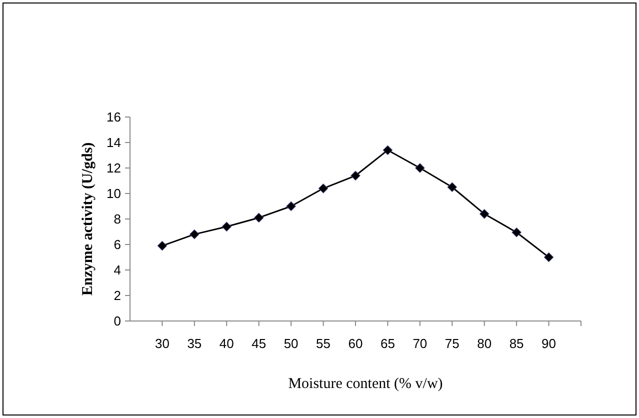  I want to click on y-tick-label: 12, so click(113, 168).